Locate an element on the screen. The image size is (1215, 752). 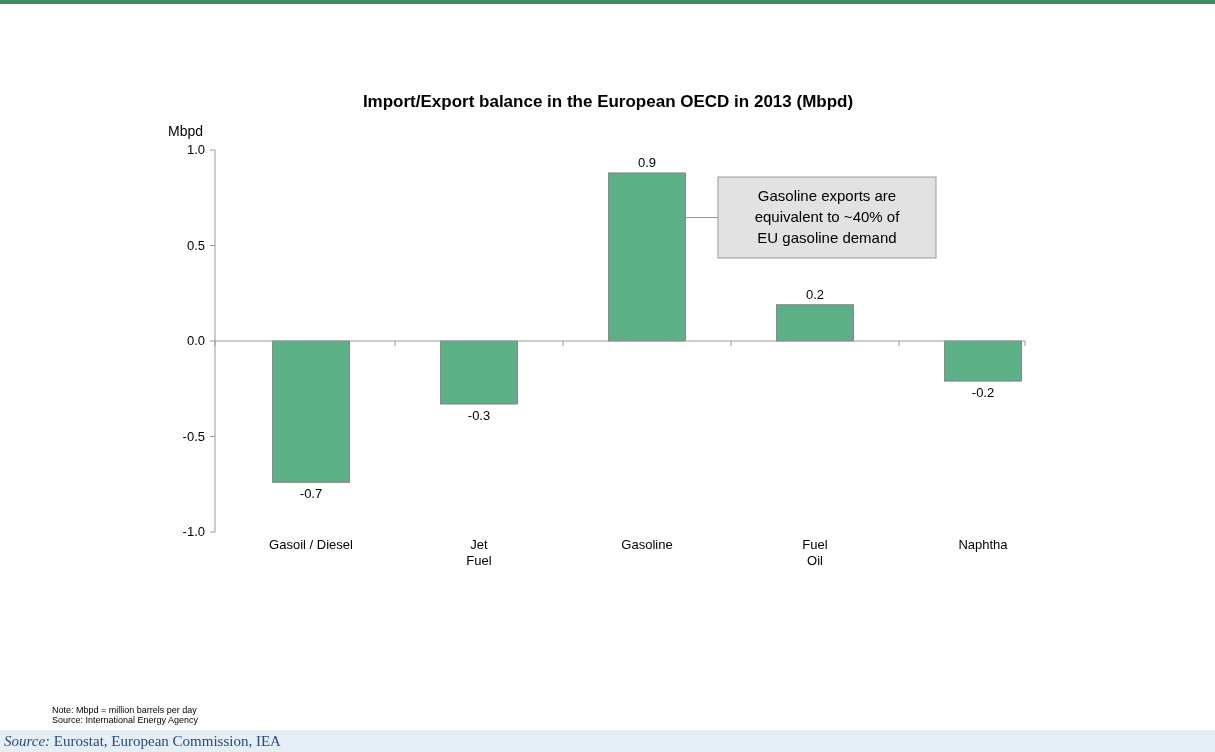
data-label: -0.7 is located at coordinates (311, 494).